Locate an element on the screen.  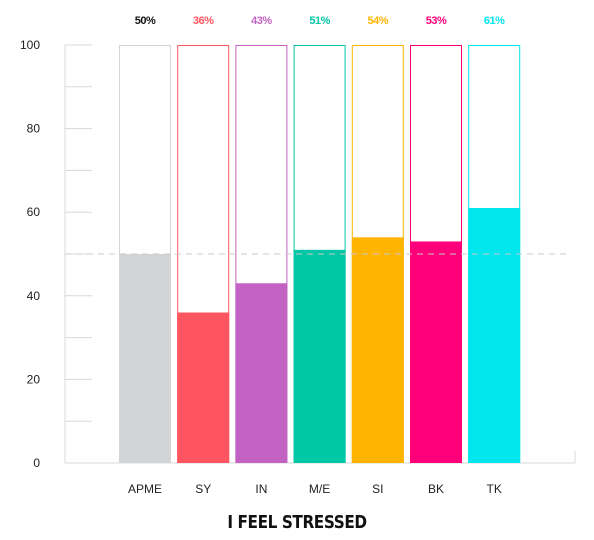
data-label: 51% is located at coordinates (319, 21).